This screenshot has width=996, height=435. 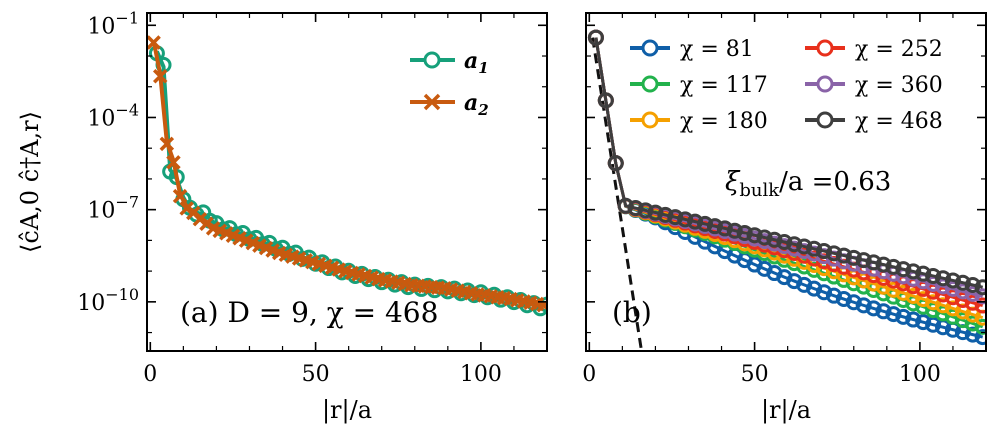 I want to click on y-tick-exponent: −7, so click(x=127, y=202).